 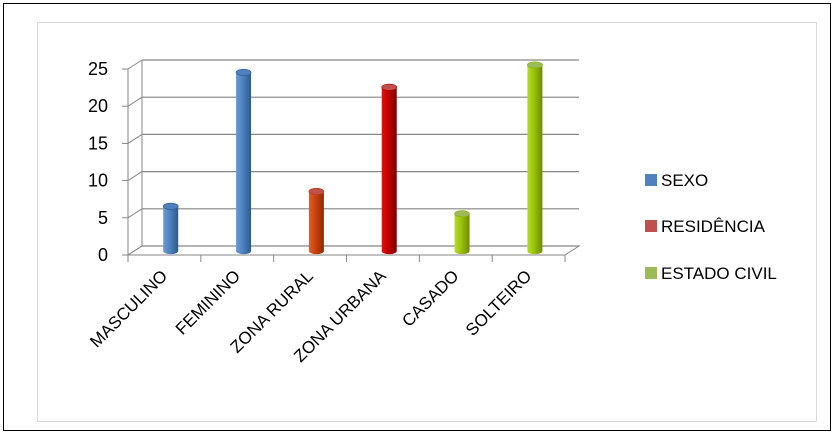 What do you see at coordinates (108, 162) in the screenshot?
I see `y-axis-ticks: 0 5 10 15 20 25` at bounding box center [108, 162].